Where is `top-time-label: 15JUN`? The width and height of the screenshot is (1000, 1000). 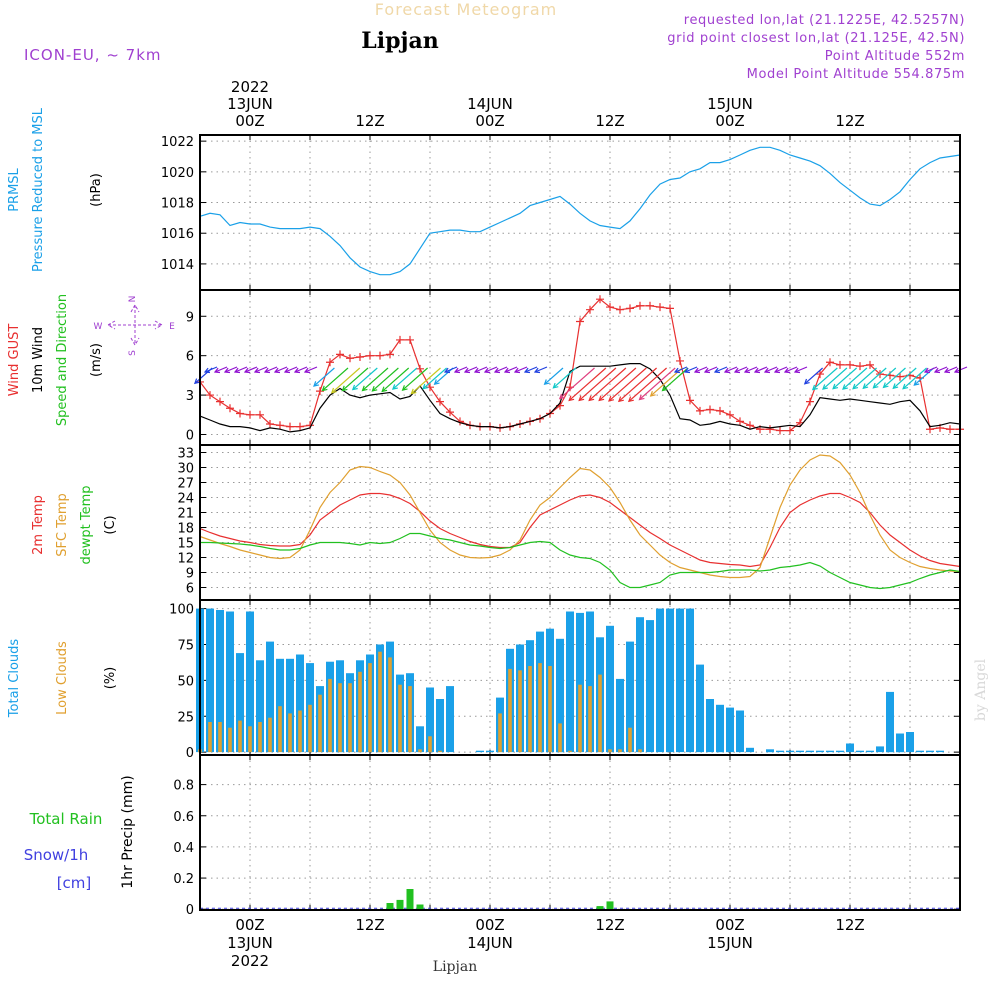
top-time-label: 15JUN is located at coordinates (730, 104).